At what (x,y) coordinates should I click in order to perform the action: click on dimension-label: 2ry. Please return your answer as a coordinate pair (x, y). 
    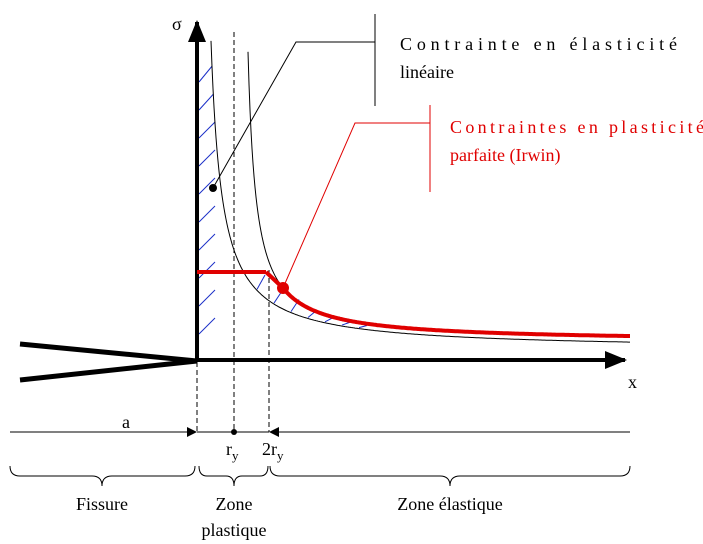
    Looking at the image, I should click on (273, 451).